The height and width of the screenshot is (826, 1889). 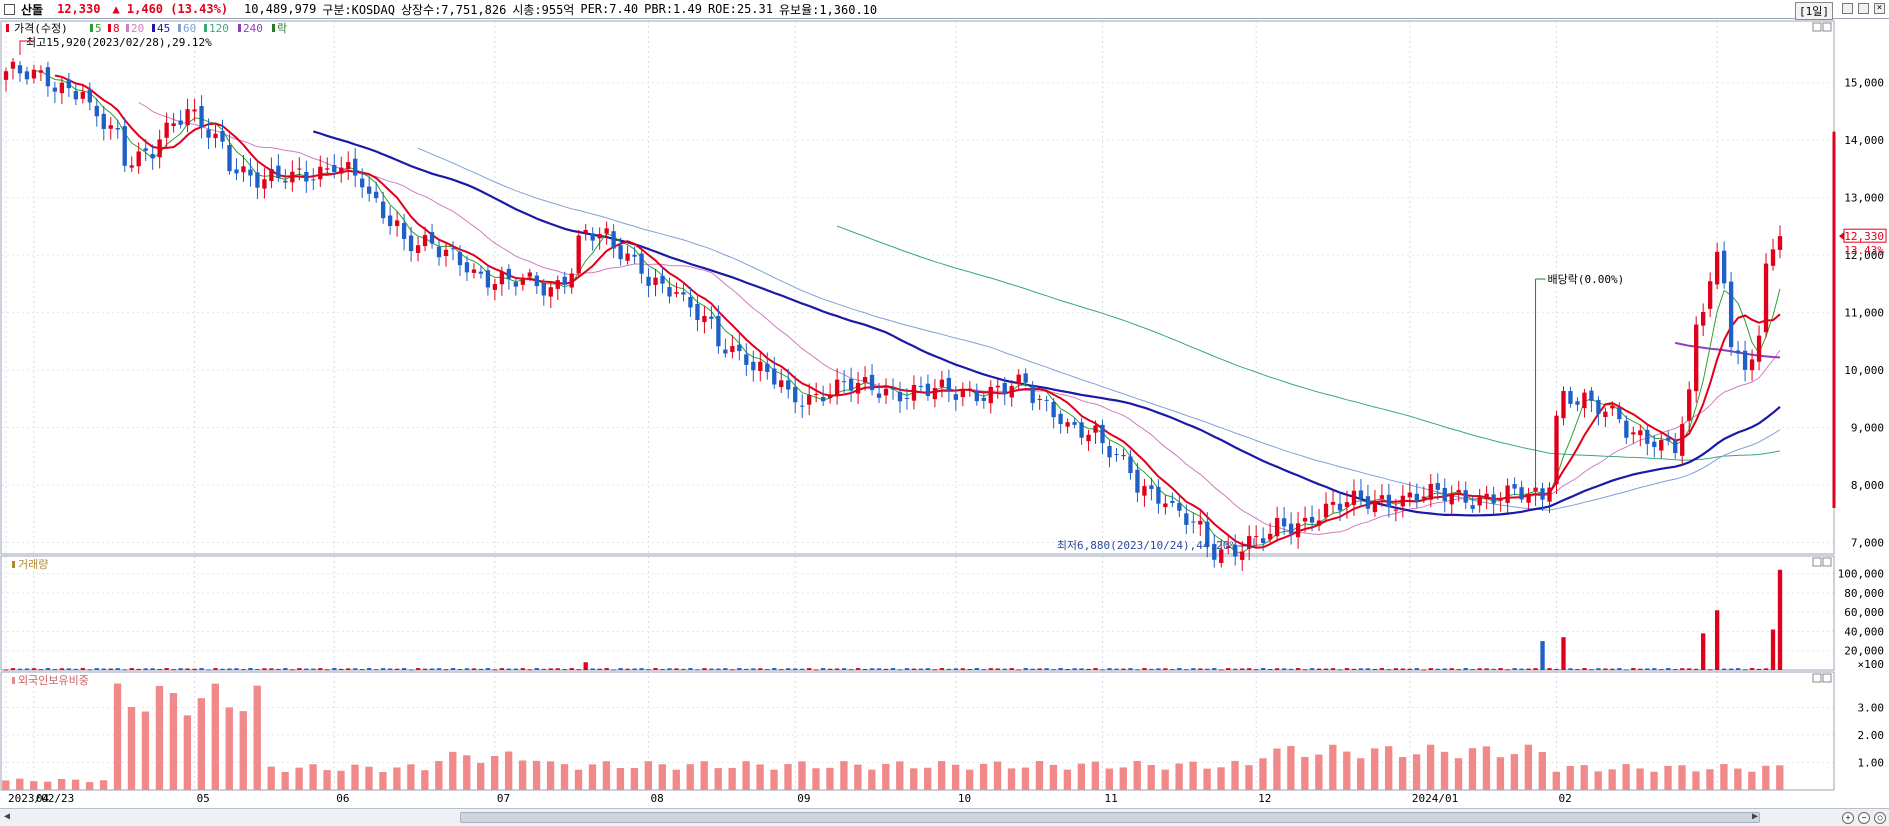 I want to click on volume-bars, so click(x=893, y=620).